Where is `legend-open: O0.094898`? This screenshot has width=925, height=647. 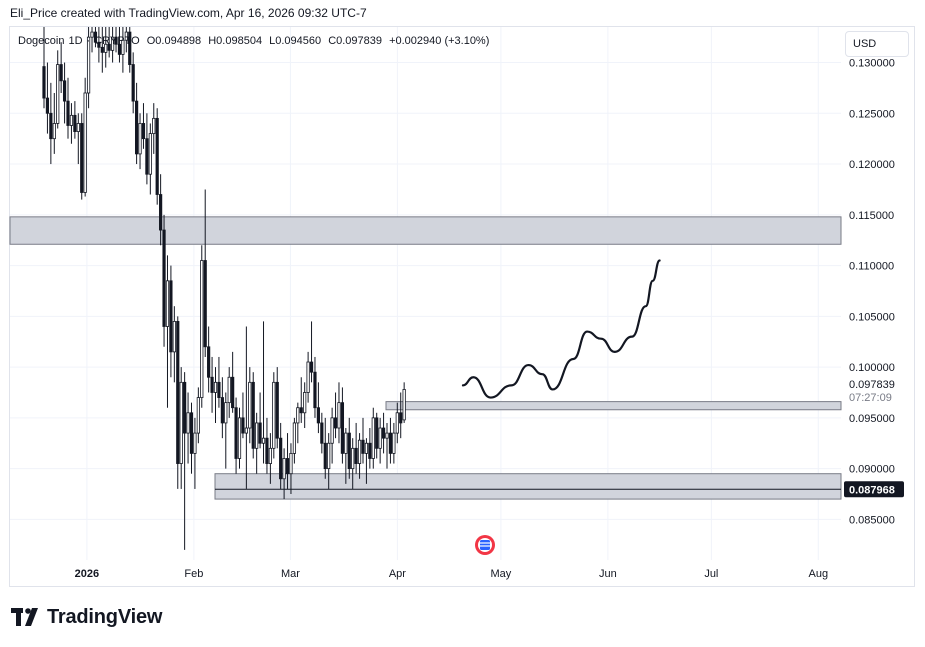
legend-open: O0.094898 is located at coordinates (174, 41).